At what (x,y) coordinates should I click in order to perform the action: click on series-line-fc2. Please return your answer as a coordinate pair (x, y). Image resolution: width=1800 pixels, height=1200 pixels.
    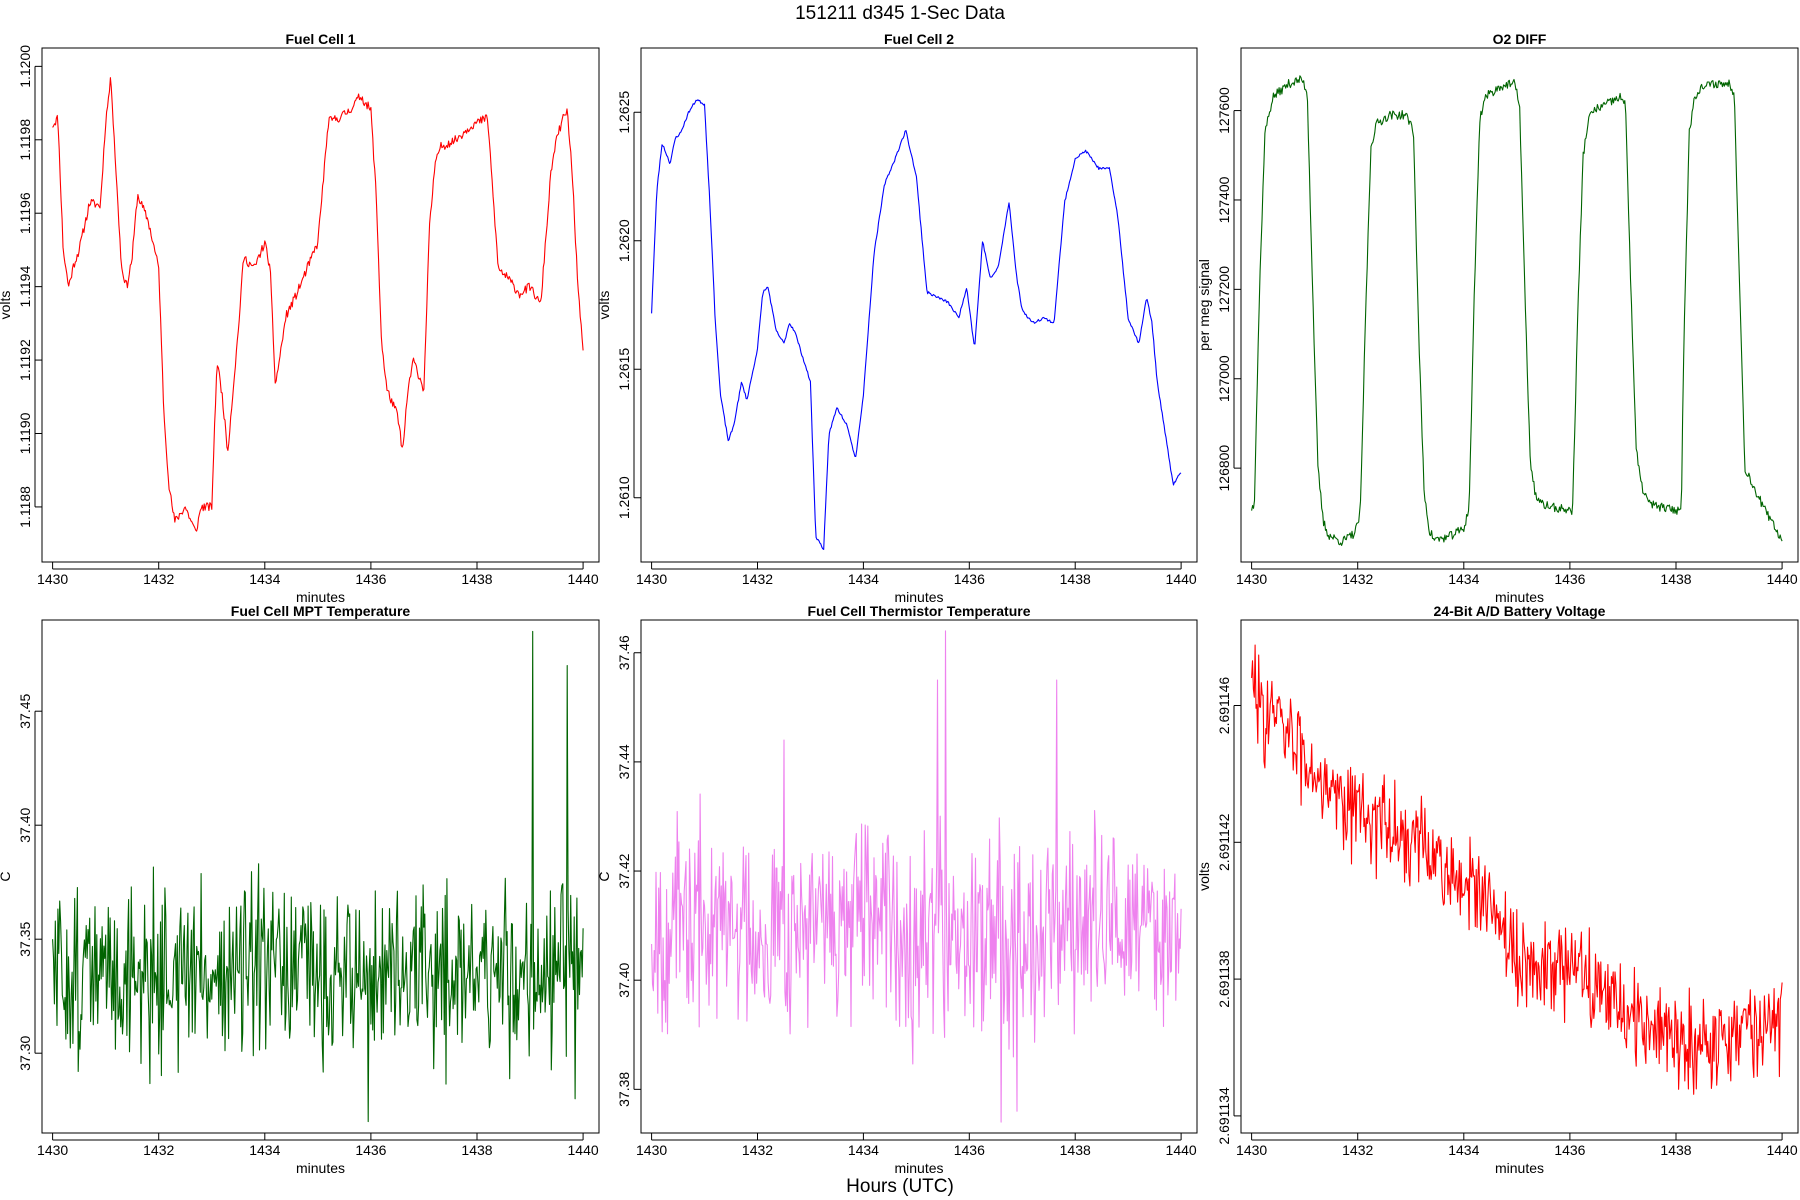
    Looking at the image, I should click on (916, 324).